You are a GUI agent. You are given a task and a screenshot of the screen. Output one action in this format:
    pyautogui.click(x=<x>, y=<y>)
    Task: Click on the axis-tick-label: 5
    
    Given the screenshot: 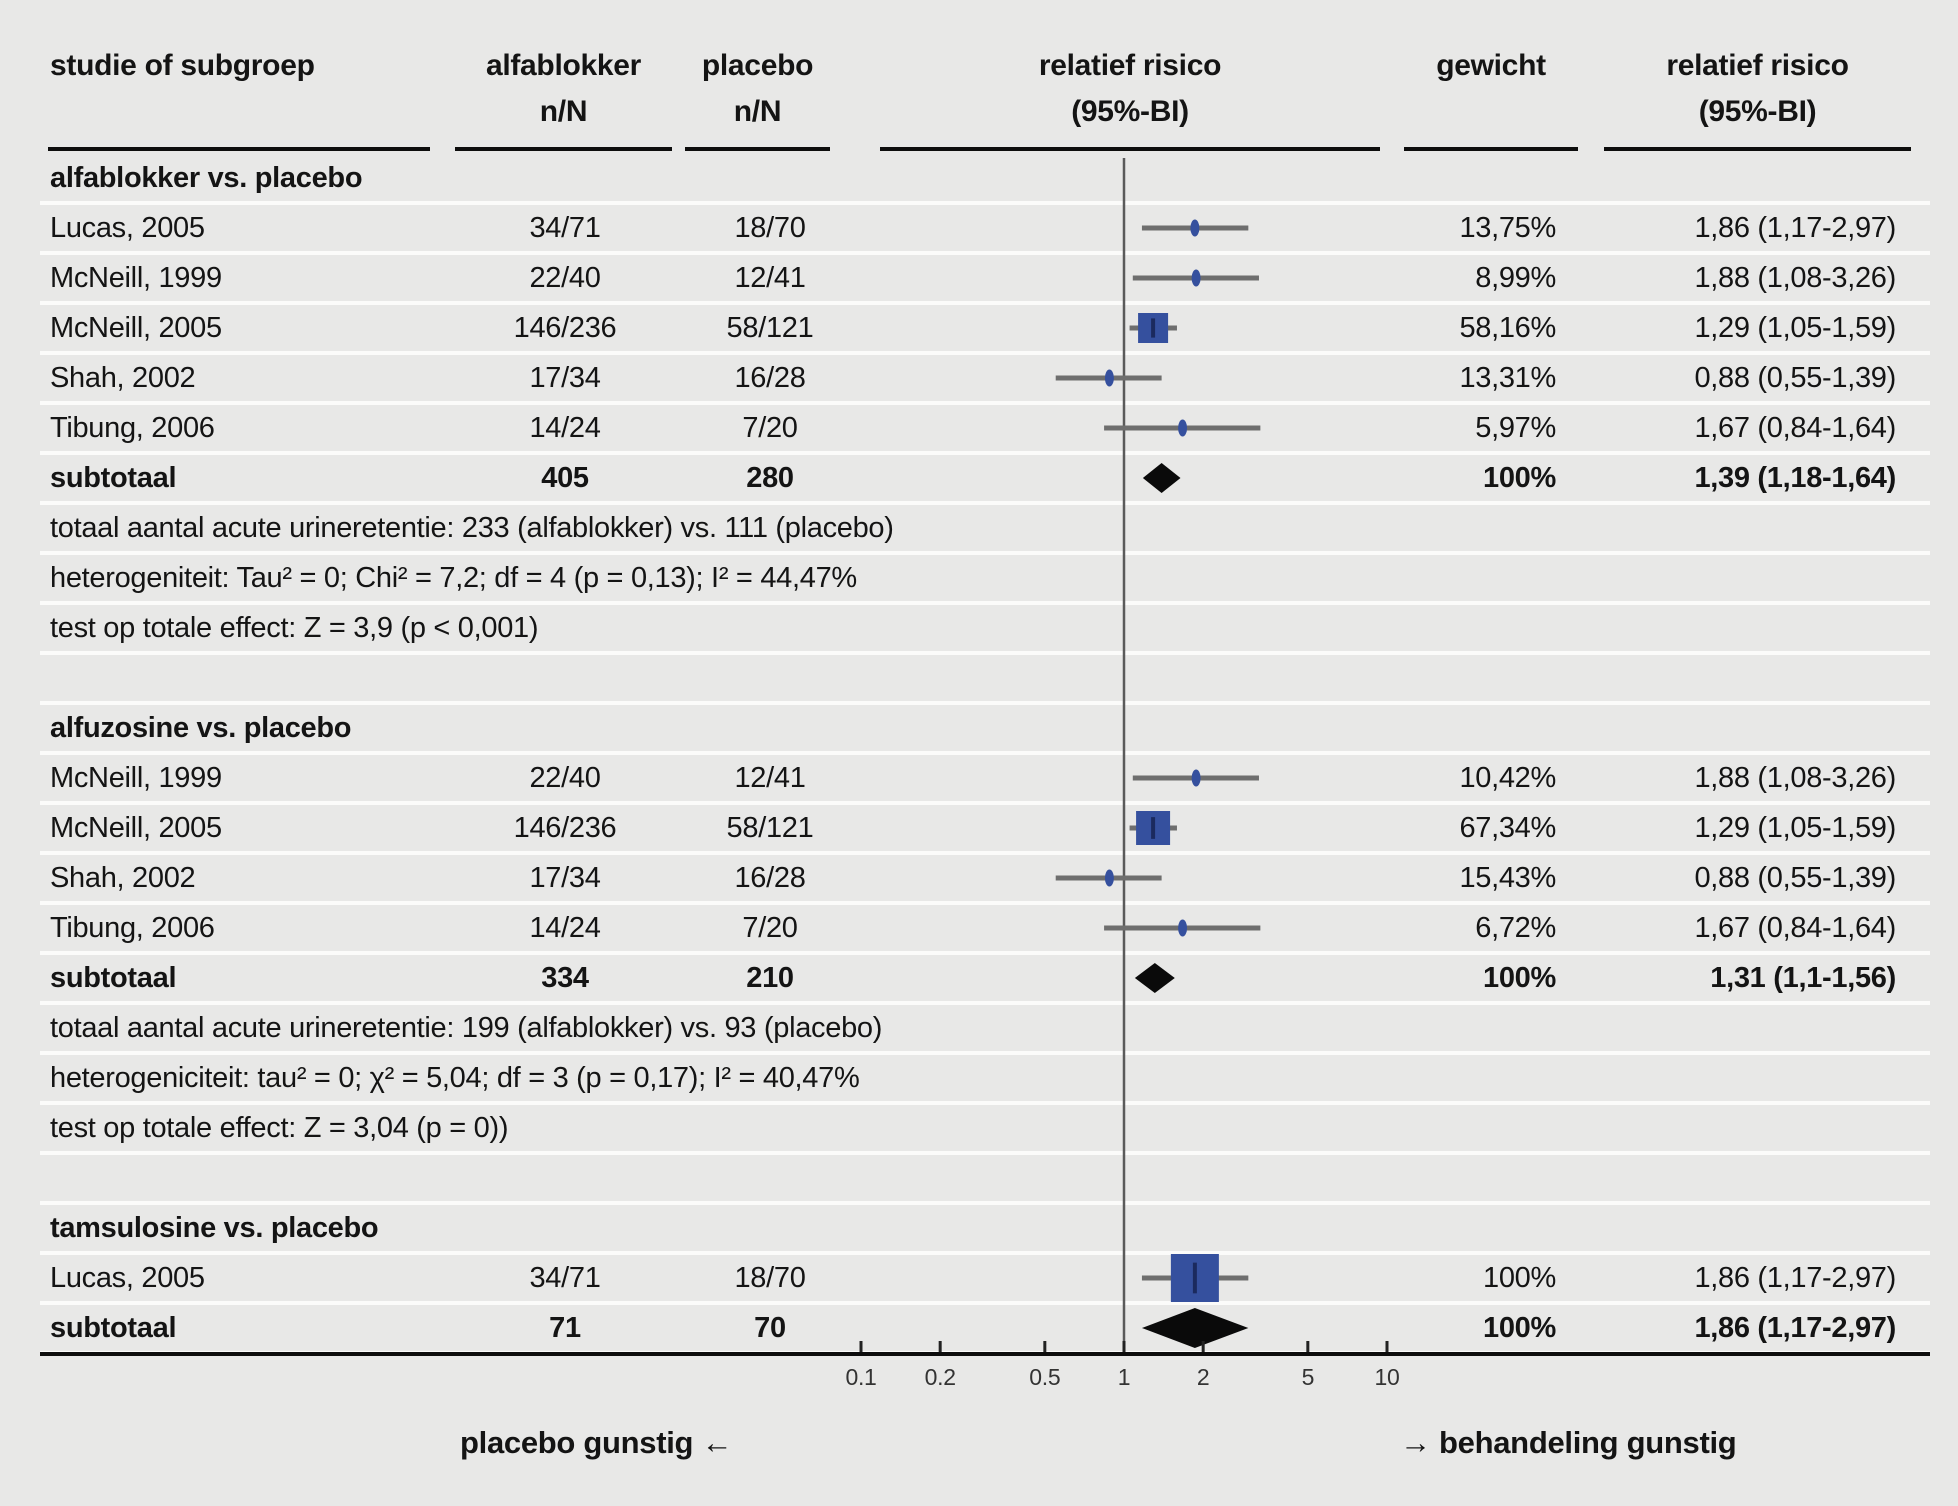 What is the action you would take?
    pyautogui.click(x=1308, y=1377)
    